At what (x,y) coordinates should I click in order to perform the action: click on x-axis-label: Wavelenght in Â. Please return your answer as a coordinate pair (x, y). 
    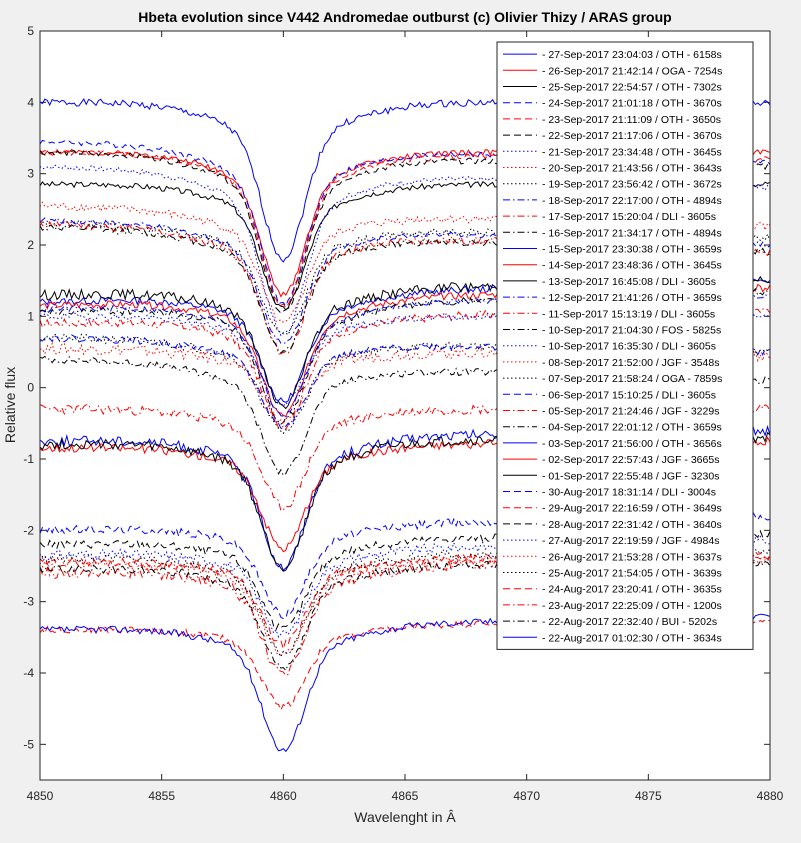
    Looking at the image, I should click on (405, 817).